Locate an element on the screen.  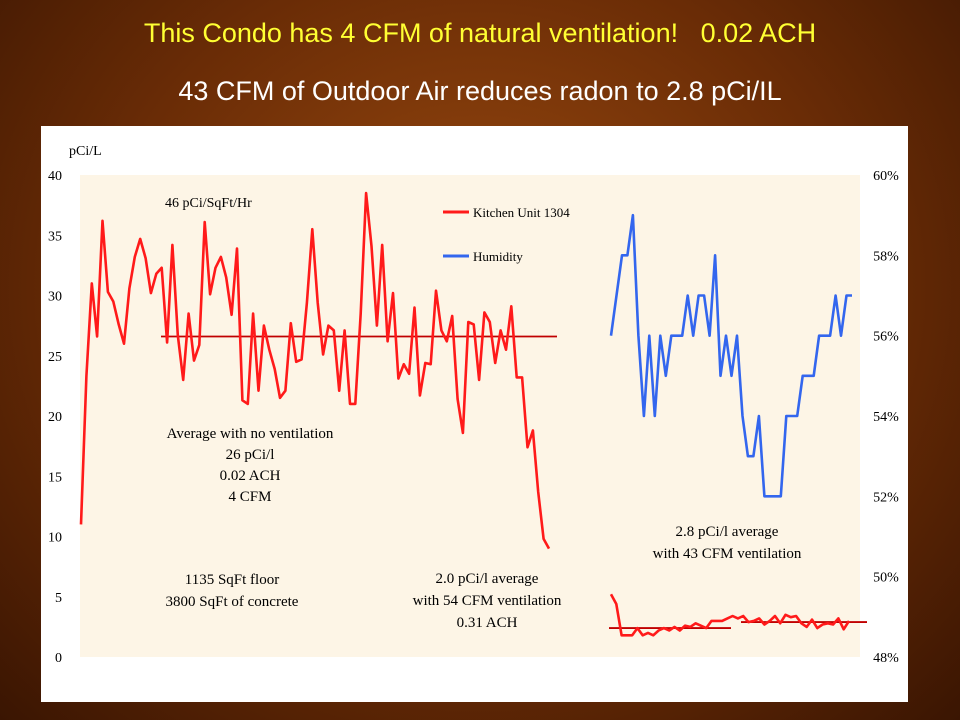
series-line-kitchen-unit-ventilated is located at coordinates (730, 615).